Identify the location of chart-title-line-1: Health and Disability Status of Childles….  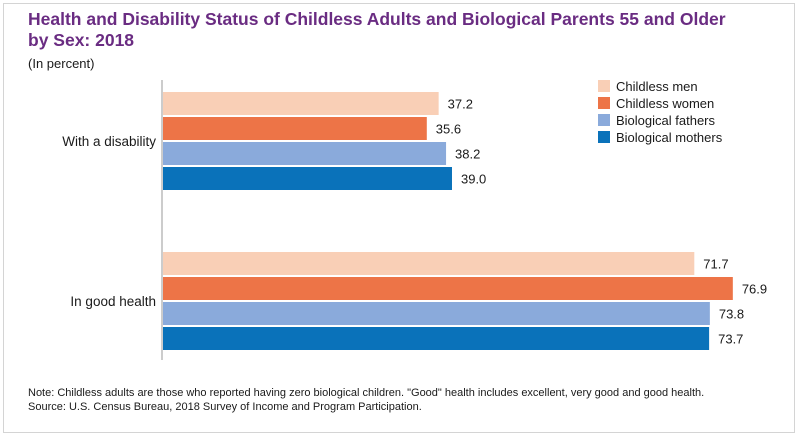
(377, 19).